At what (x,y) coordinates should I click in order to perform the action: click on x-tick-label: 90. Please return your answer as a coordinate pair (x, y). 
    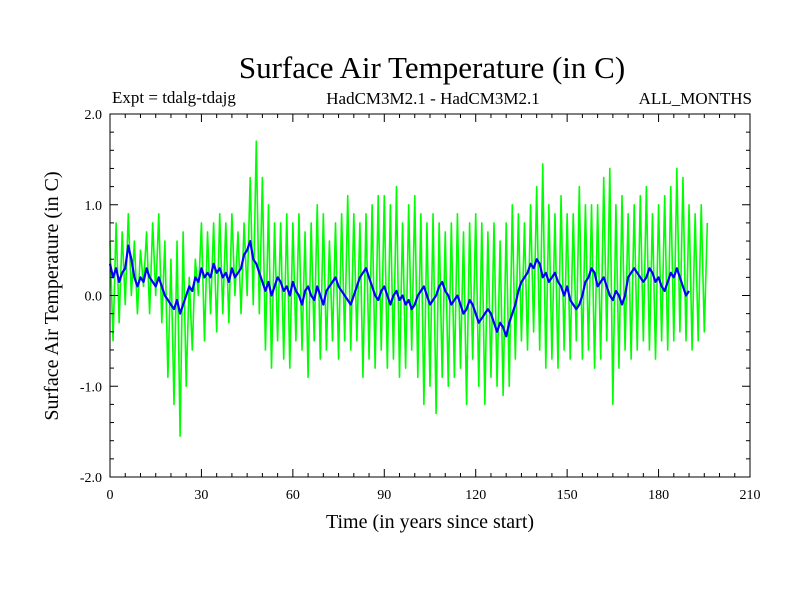
    Looking at the image, I should click on (384, 495).